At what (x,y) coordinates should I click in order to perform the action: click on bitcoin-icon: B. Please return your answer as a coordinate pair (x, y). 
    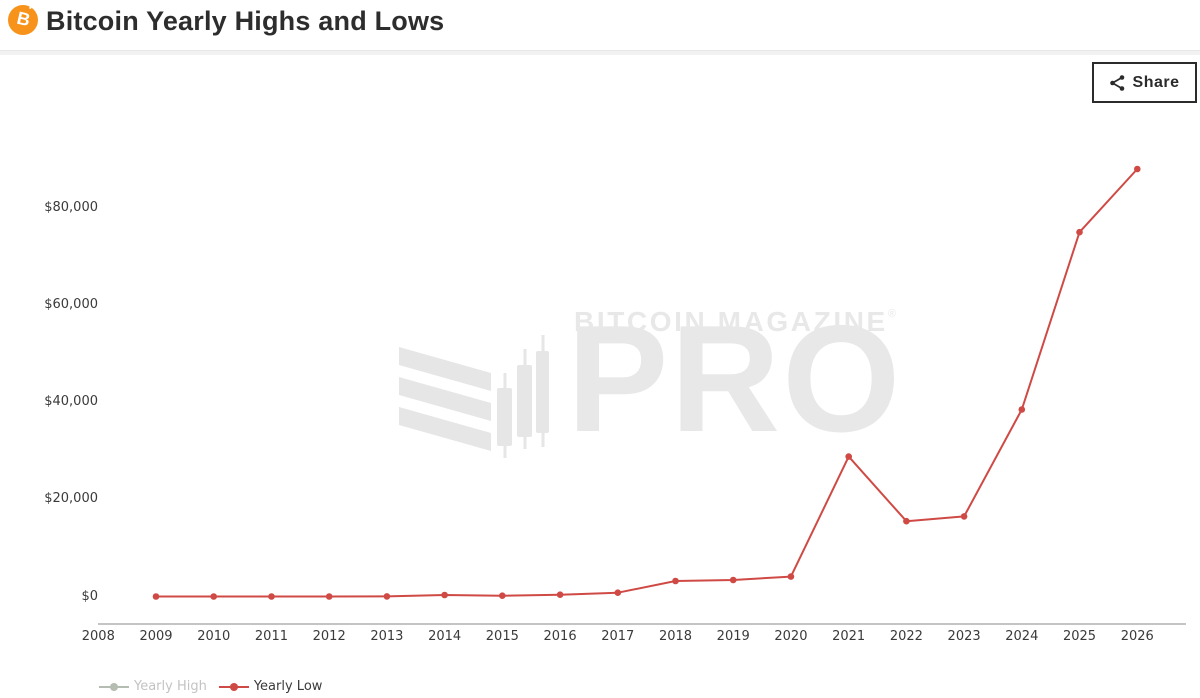
    Looking at the image, I should click on (23, 18).